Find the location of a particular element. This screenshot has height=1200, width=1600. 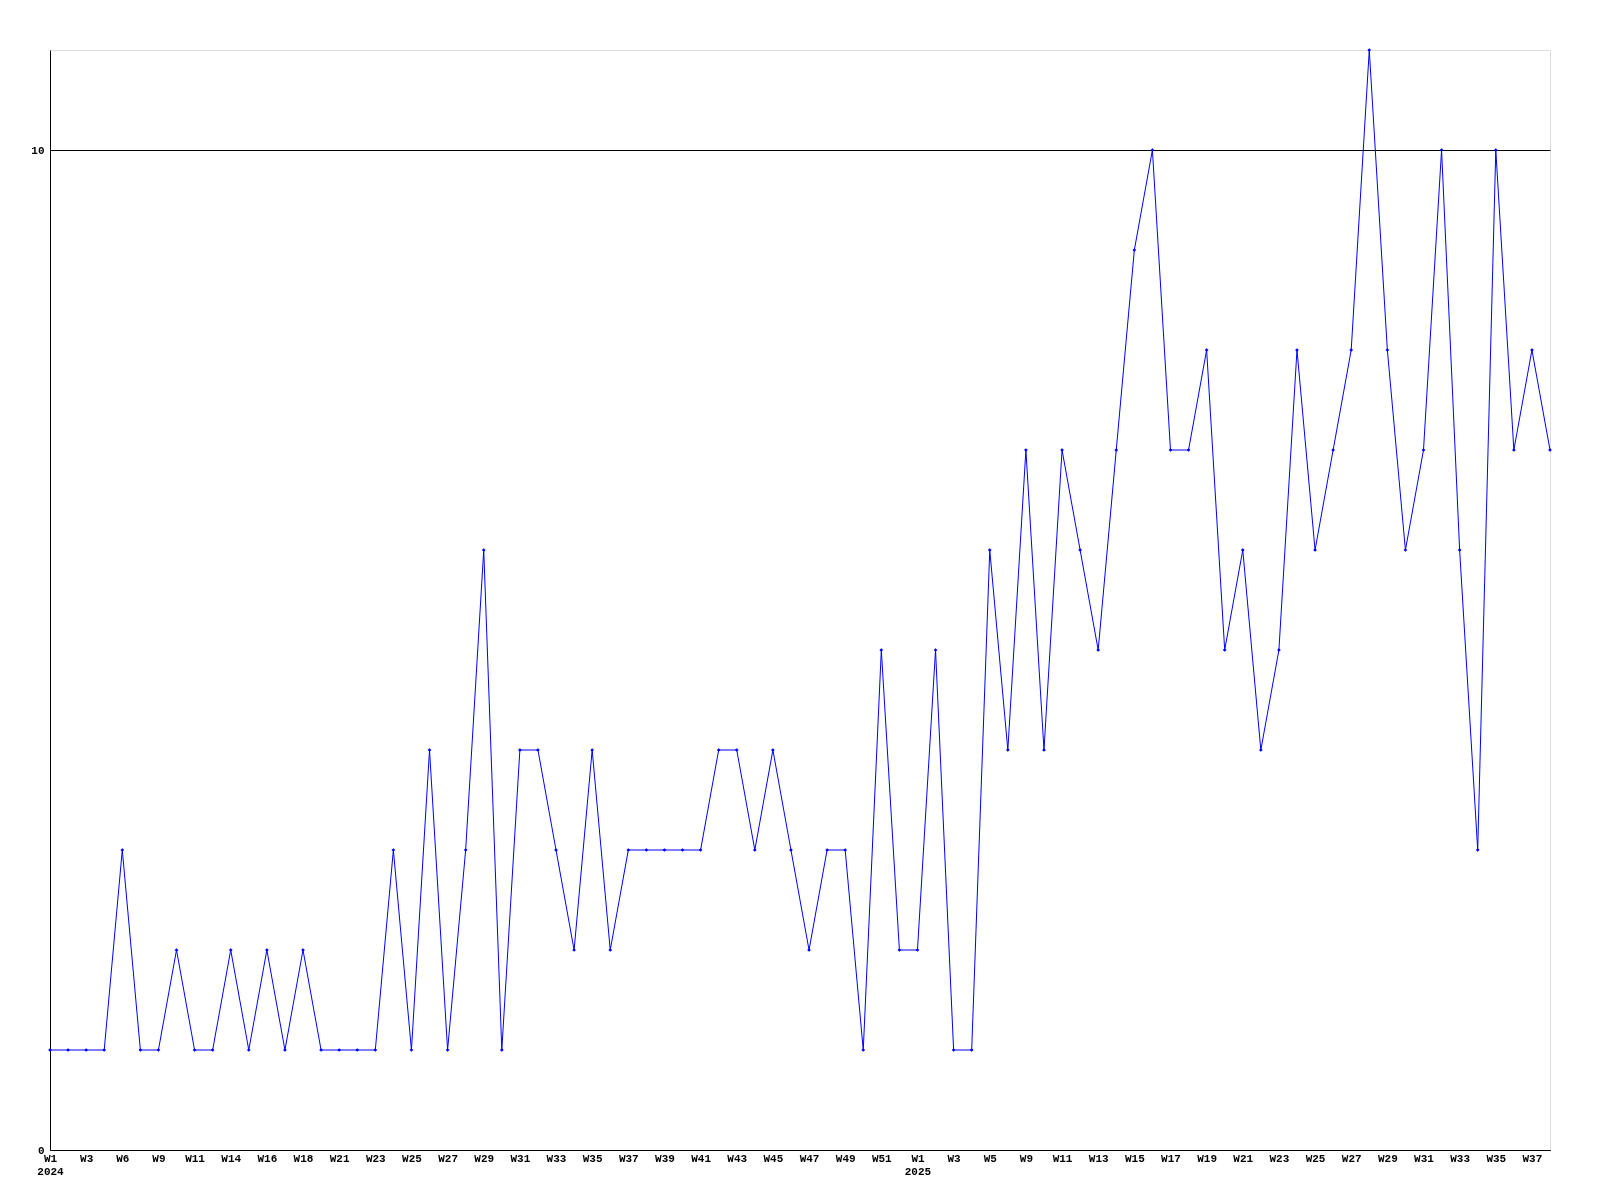

x-tick-label: W51 is located at coordinates (882, 1158).